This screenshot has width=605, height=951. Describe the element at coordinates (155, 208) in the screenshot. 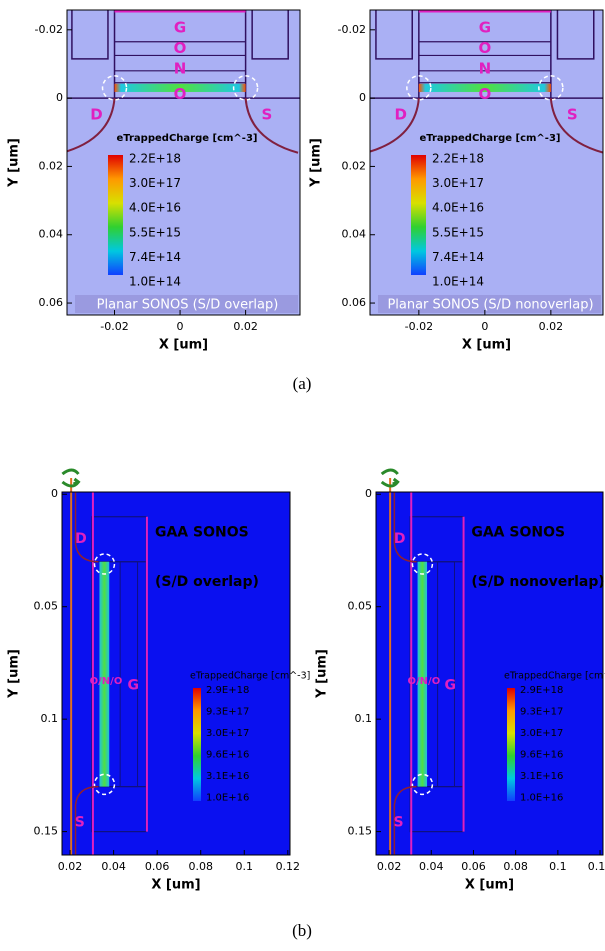

I see `colorbar-label: 4.0E+16` at that location.